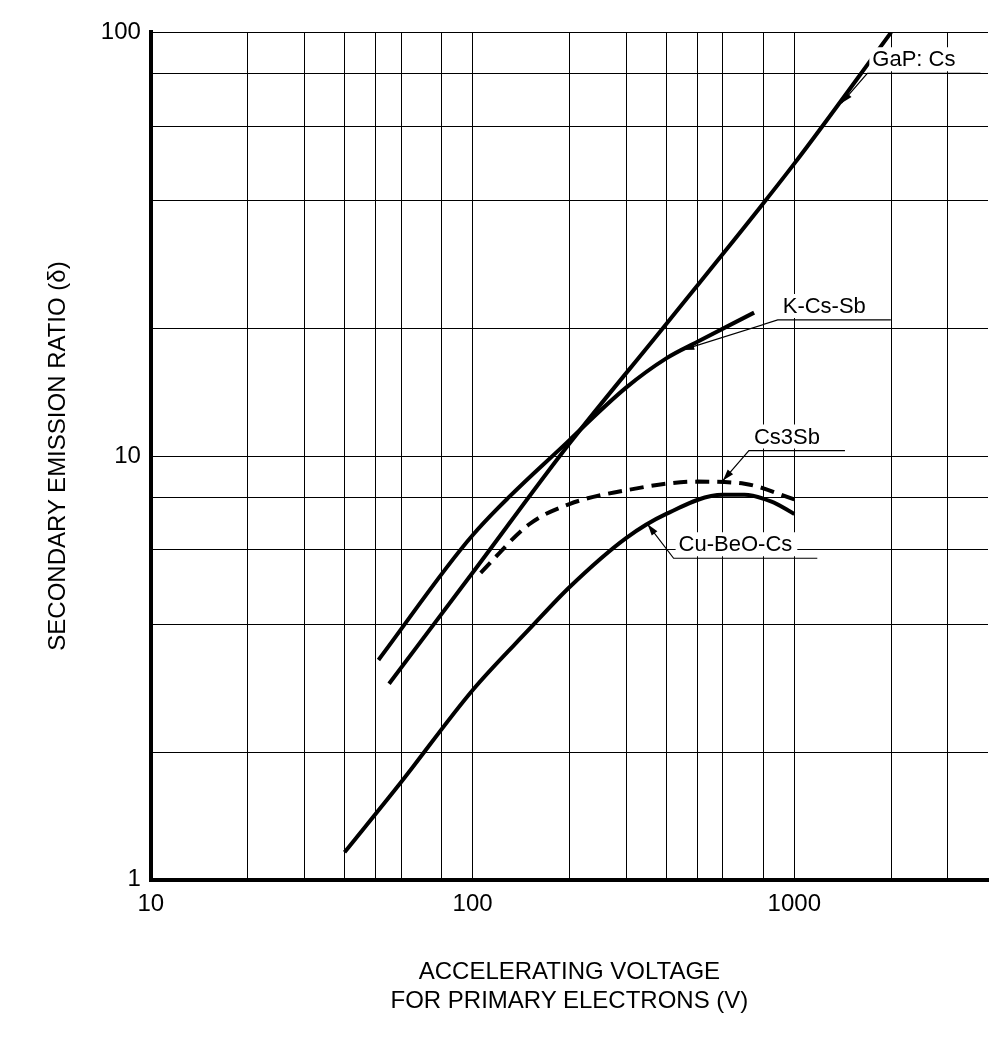 This screenshot has width=1002, height=1059. Describe the element at coordinates (824, 305) in the screenshot. I see `annotation: K-Cs-Sb` at that location.